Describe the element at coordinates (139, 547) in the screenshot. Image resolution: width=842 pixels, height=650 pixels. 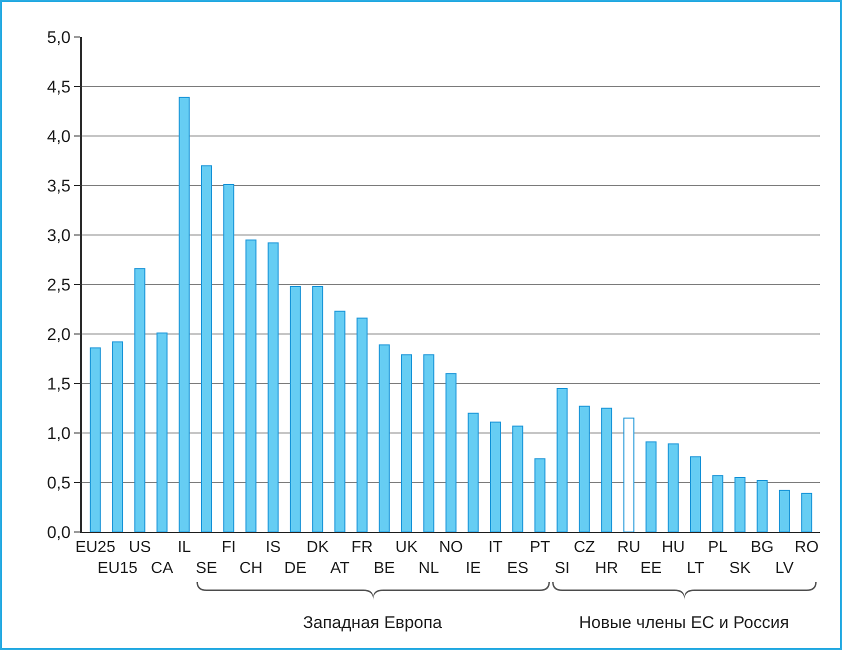
I see `x-tick-label: US` at that location.